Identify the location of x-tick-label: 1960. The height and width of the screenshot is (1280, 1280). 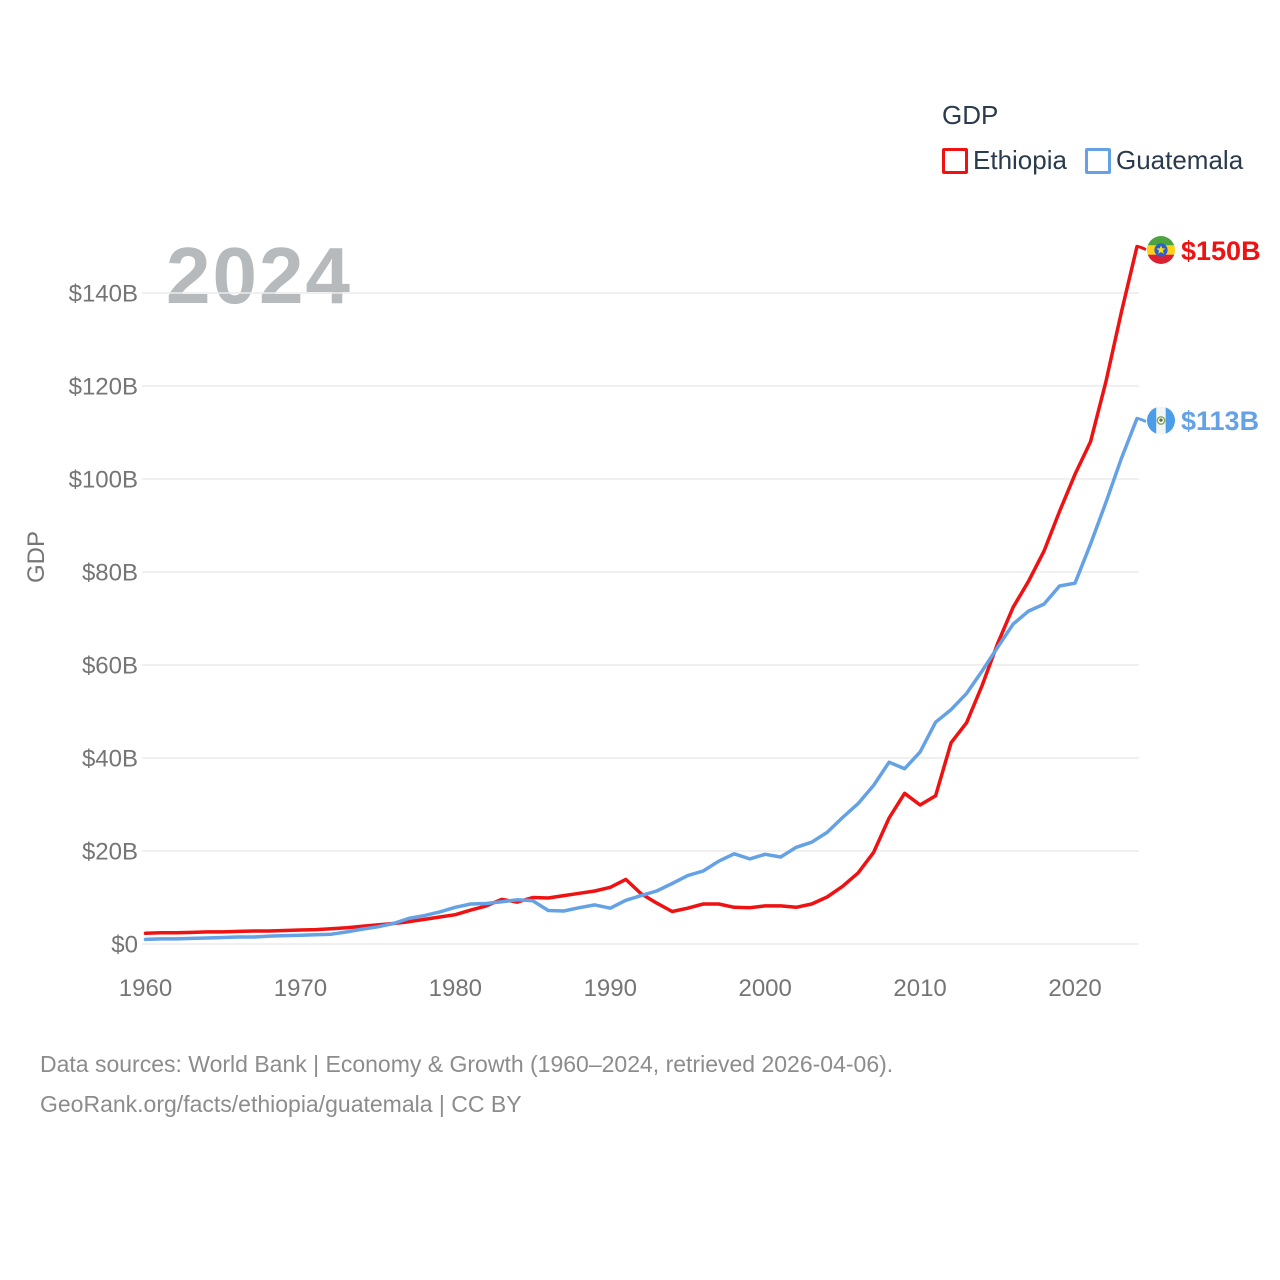
(145, 988).